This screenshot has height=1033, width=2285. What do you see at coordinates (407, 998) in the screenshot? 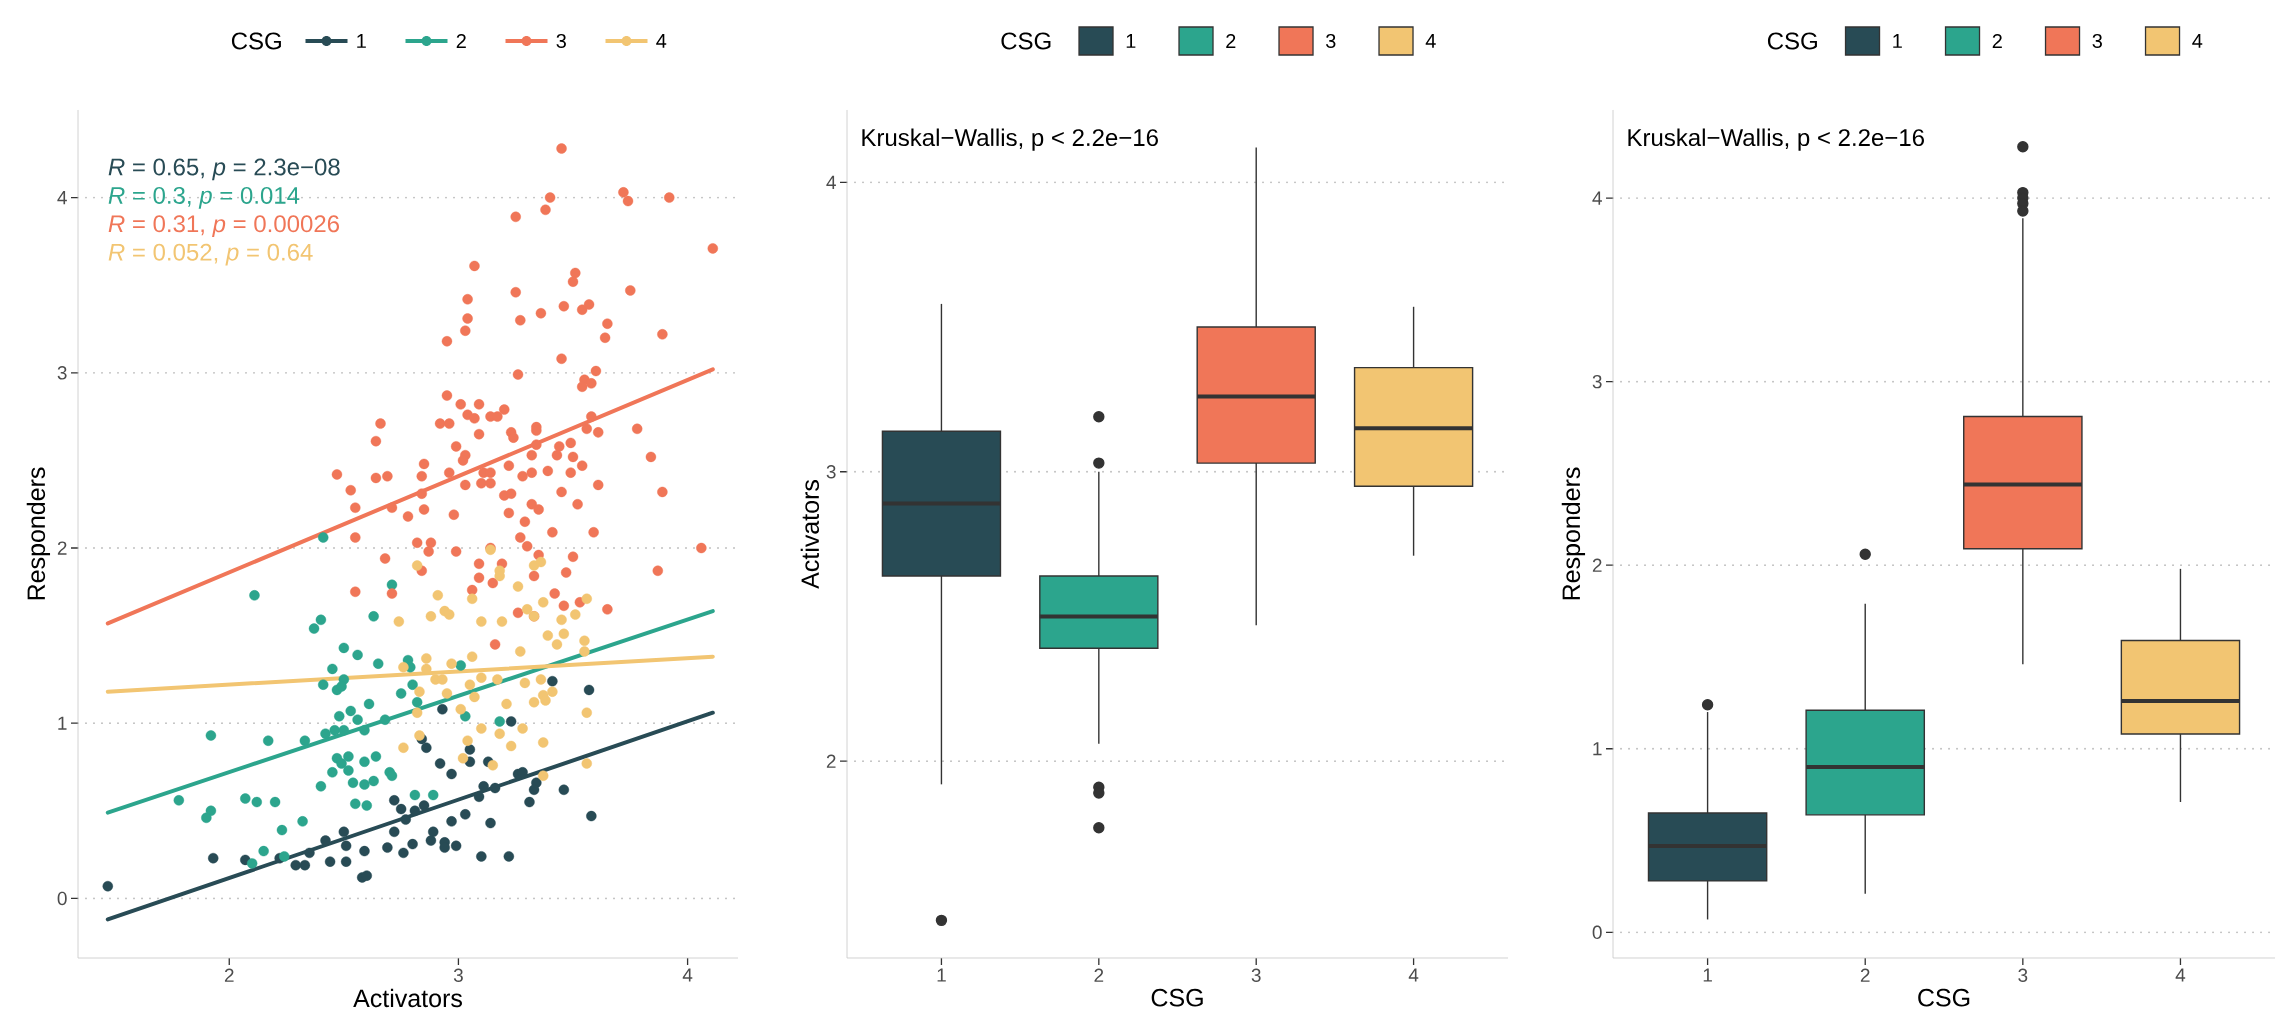
I see `x-axis-title: Activators` at bounding box center [407, 998].